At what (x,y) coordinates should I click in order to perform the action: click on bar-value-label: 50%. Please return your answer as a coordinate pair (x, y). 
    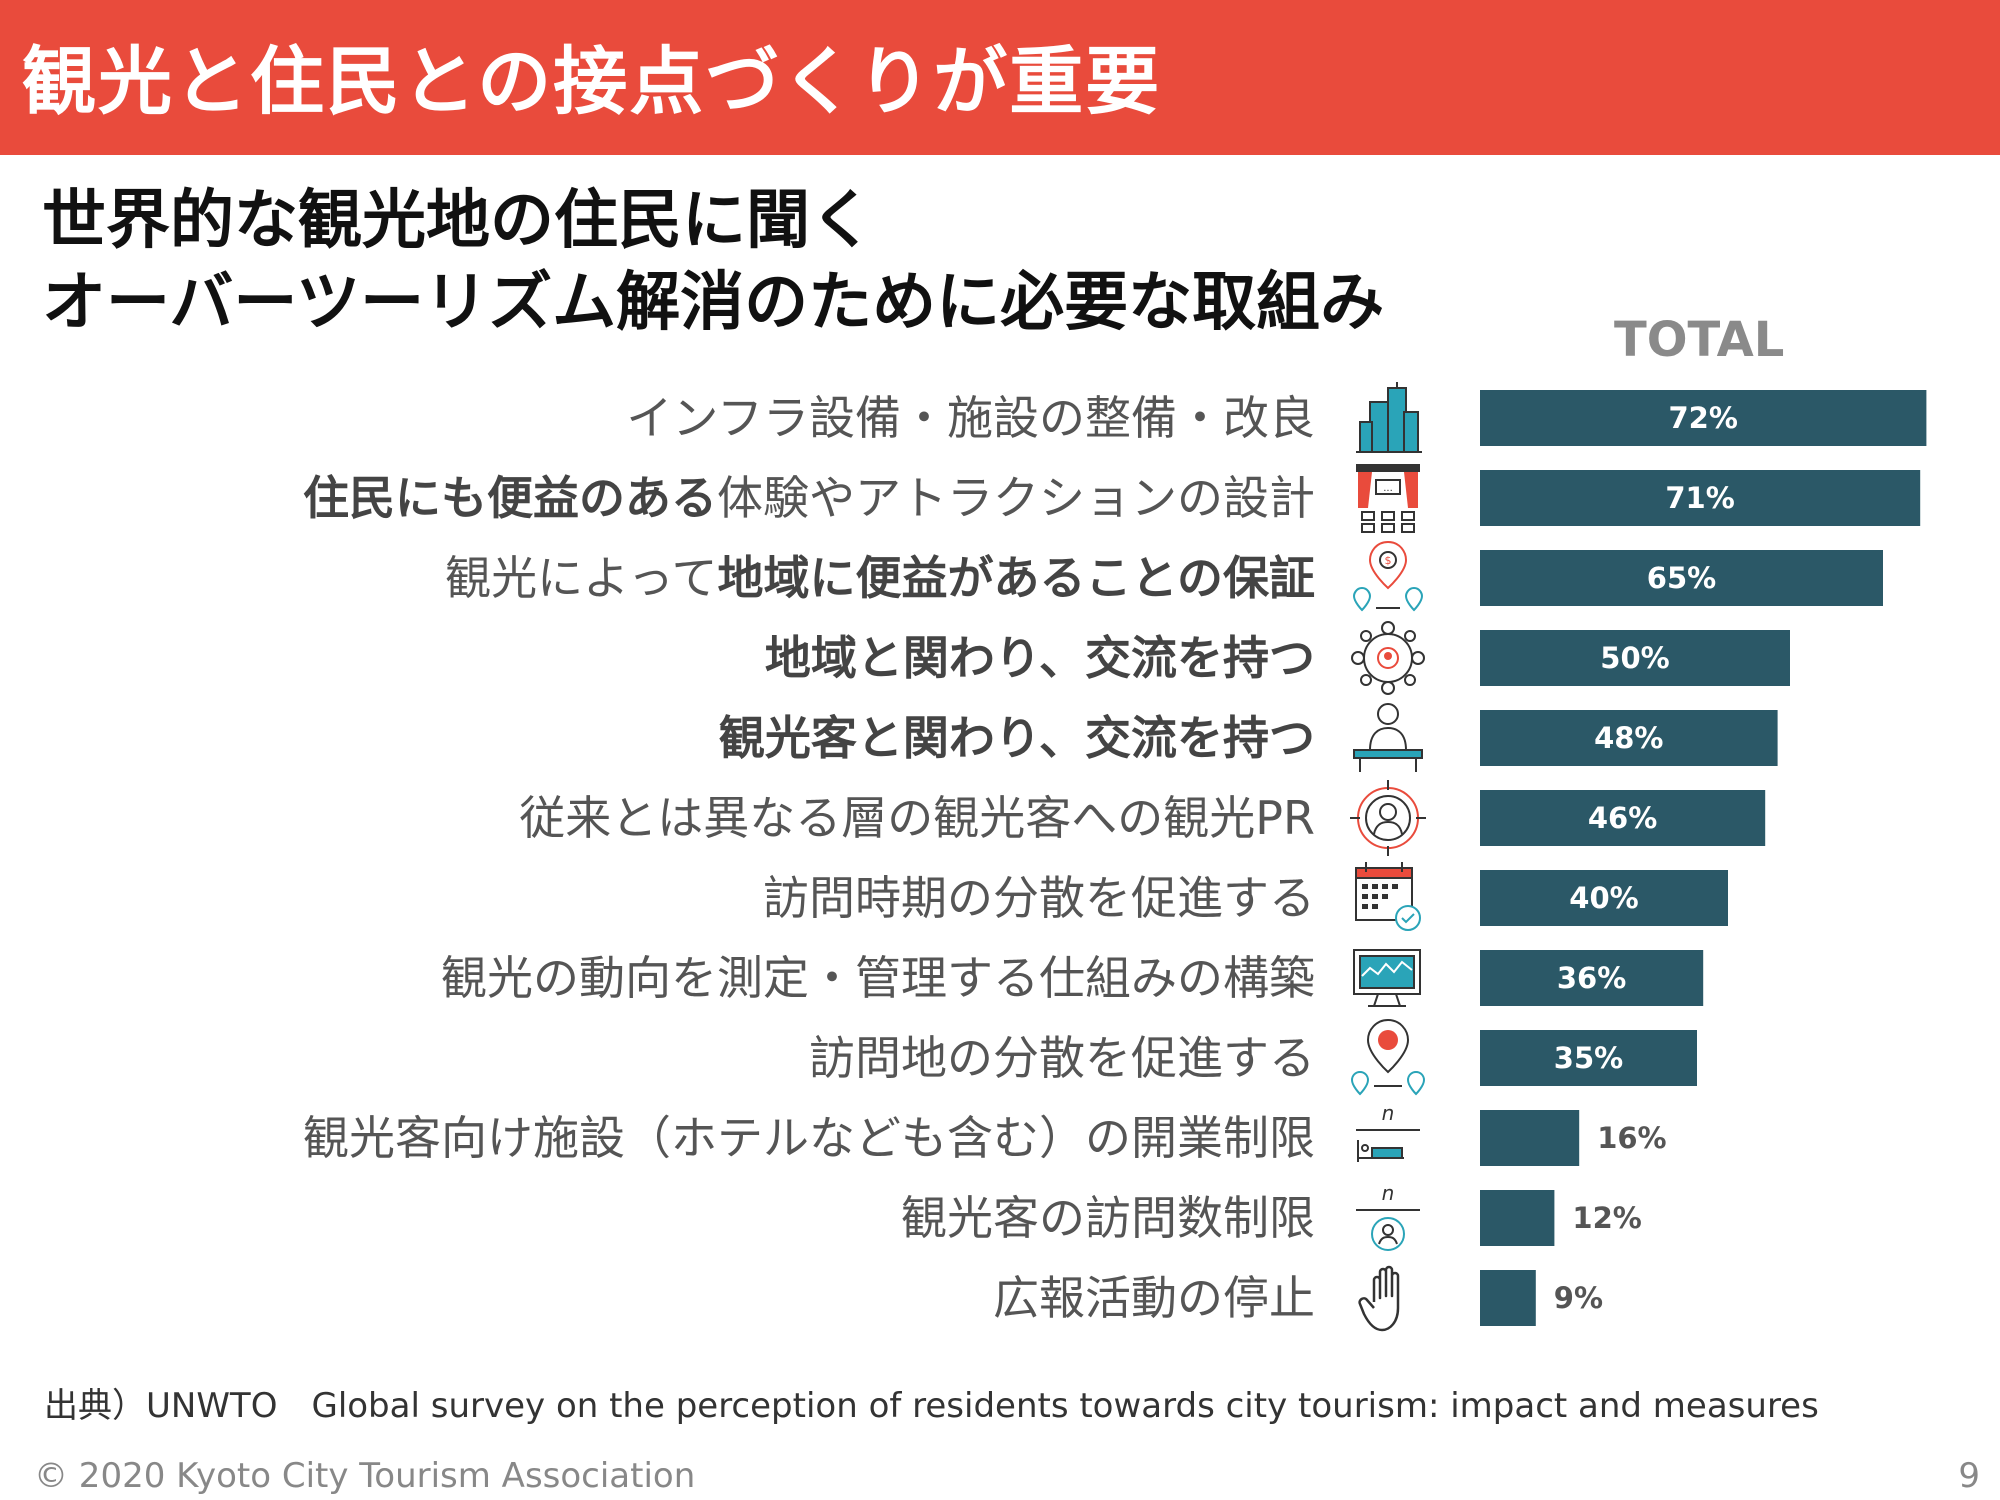
    Looking at the image, I should click on (1634, 658).